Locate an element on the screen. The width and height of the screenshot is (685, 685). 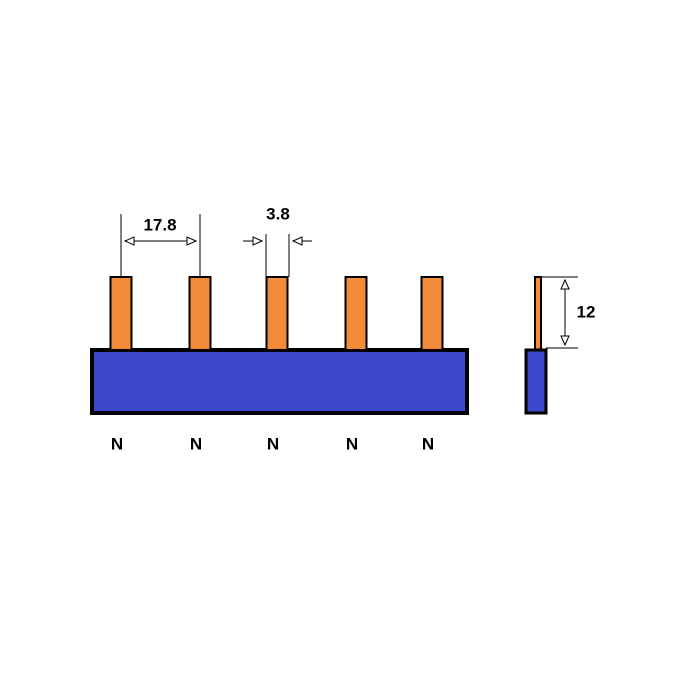
height-dimension: 12 is located at coordinates (568, 312).